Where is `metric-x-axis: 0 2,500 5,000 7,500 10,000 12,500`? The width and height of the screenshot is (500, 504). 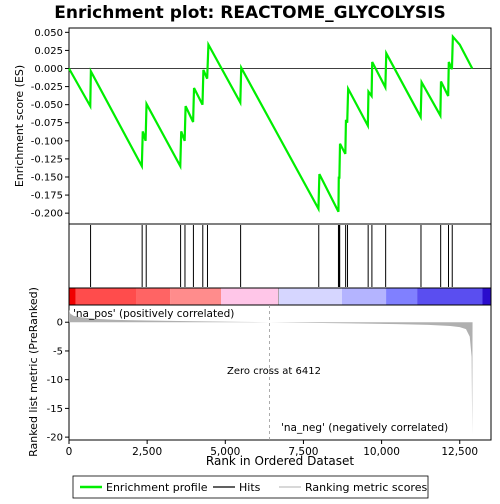 metric-x-axis: 0 2,500 5,000 7,500 10,000 12,500 is located at coordinates (272, 449).